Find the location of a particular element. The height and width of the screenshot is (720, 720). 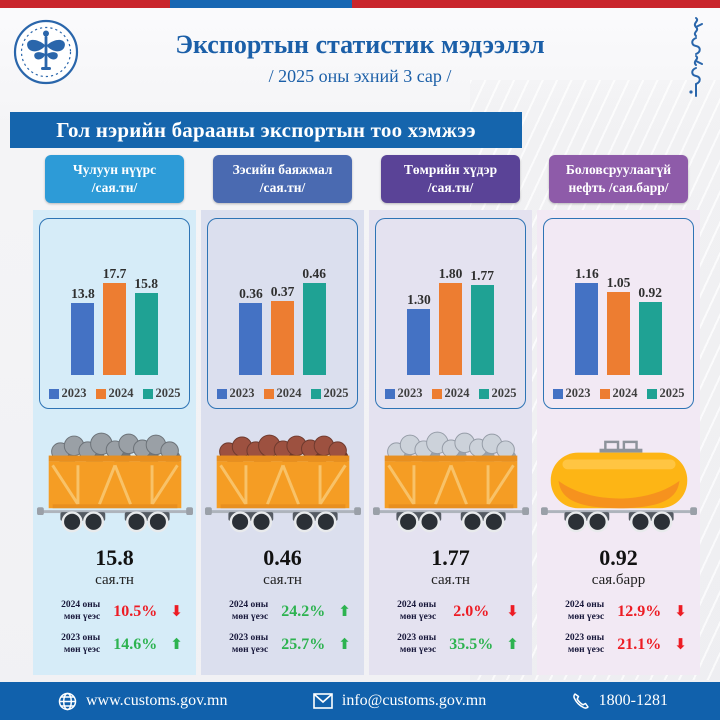

bar-value-label: 15.8 is located at coordinates (146, 283).